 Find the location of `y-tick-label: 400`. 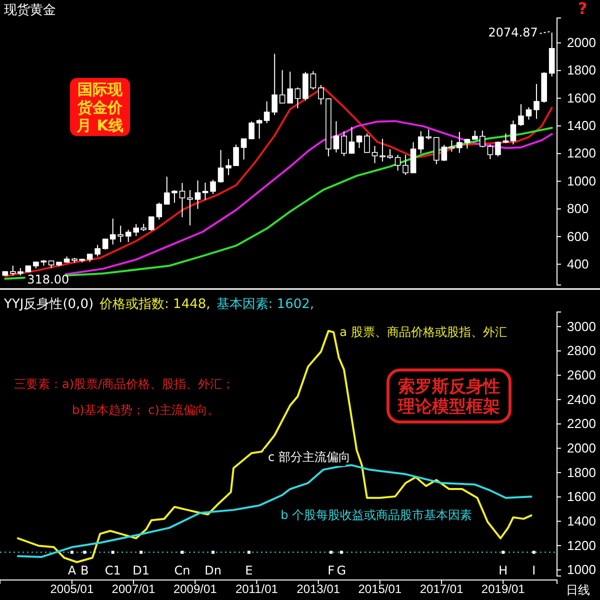

y-tick-label: 400 is located at coordinates (578, 264).